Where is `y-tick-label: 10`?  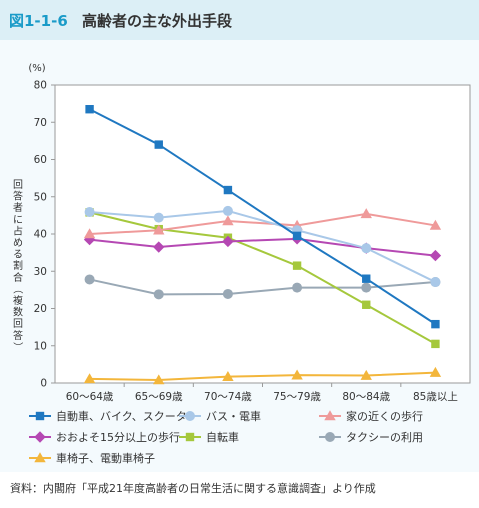
y-tick-label: 10 is located at coordinates (40, 346).